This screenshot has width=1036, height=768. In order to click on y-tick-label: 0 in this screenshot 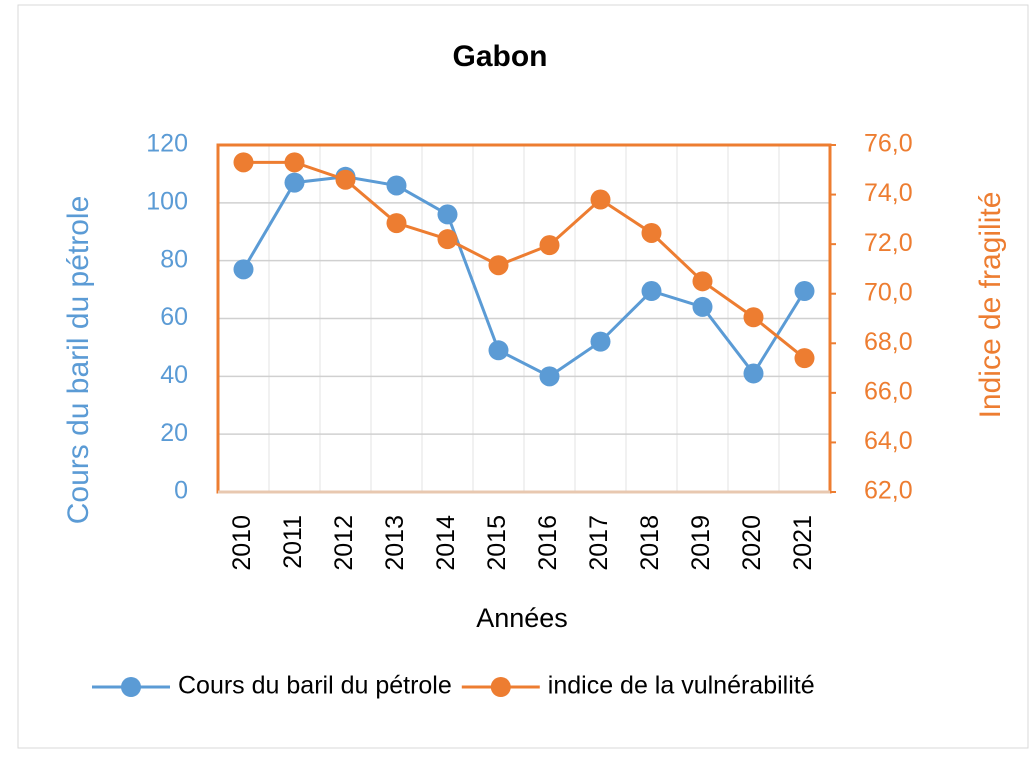, I will do `click(181, 491)`.